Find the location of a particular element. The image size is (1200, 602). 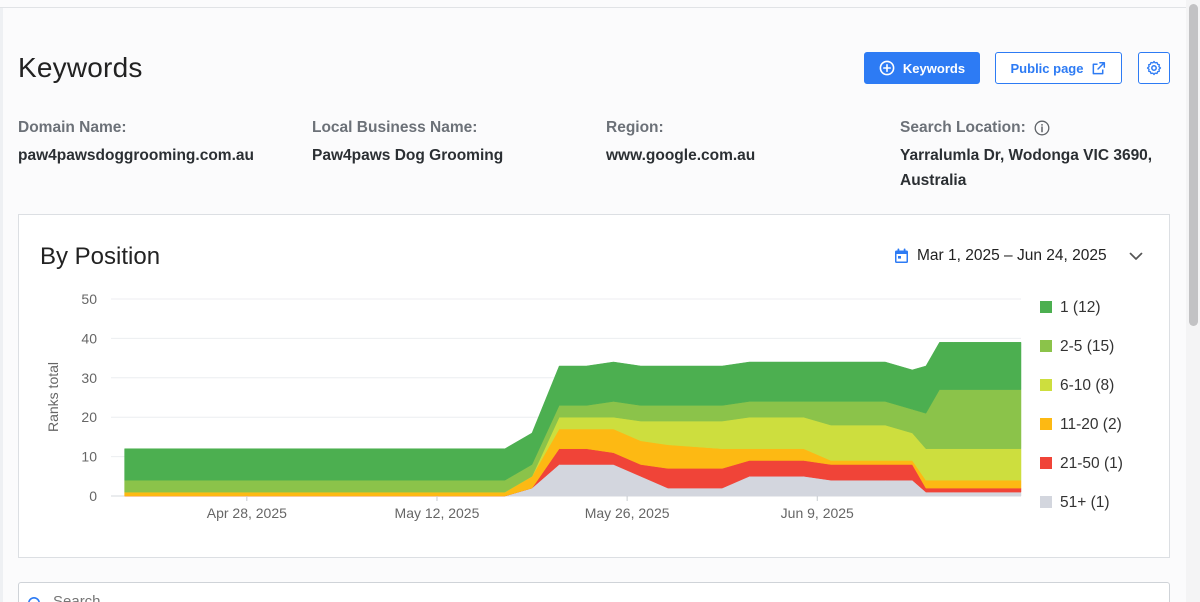

gear-icon is located at coordinates (1154, 68).